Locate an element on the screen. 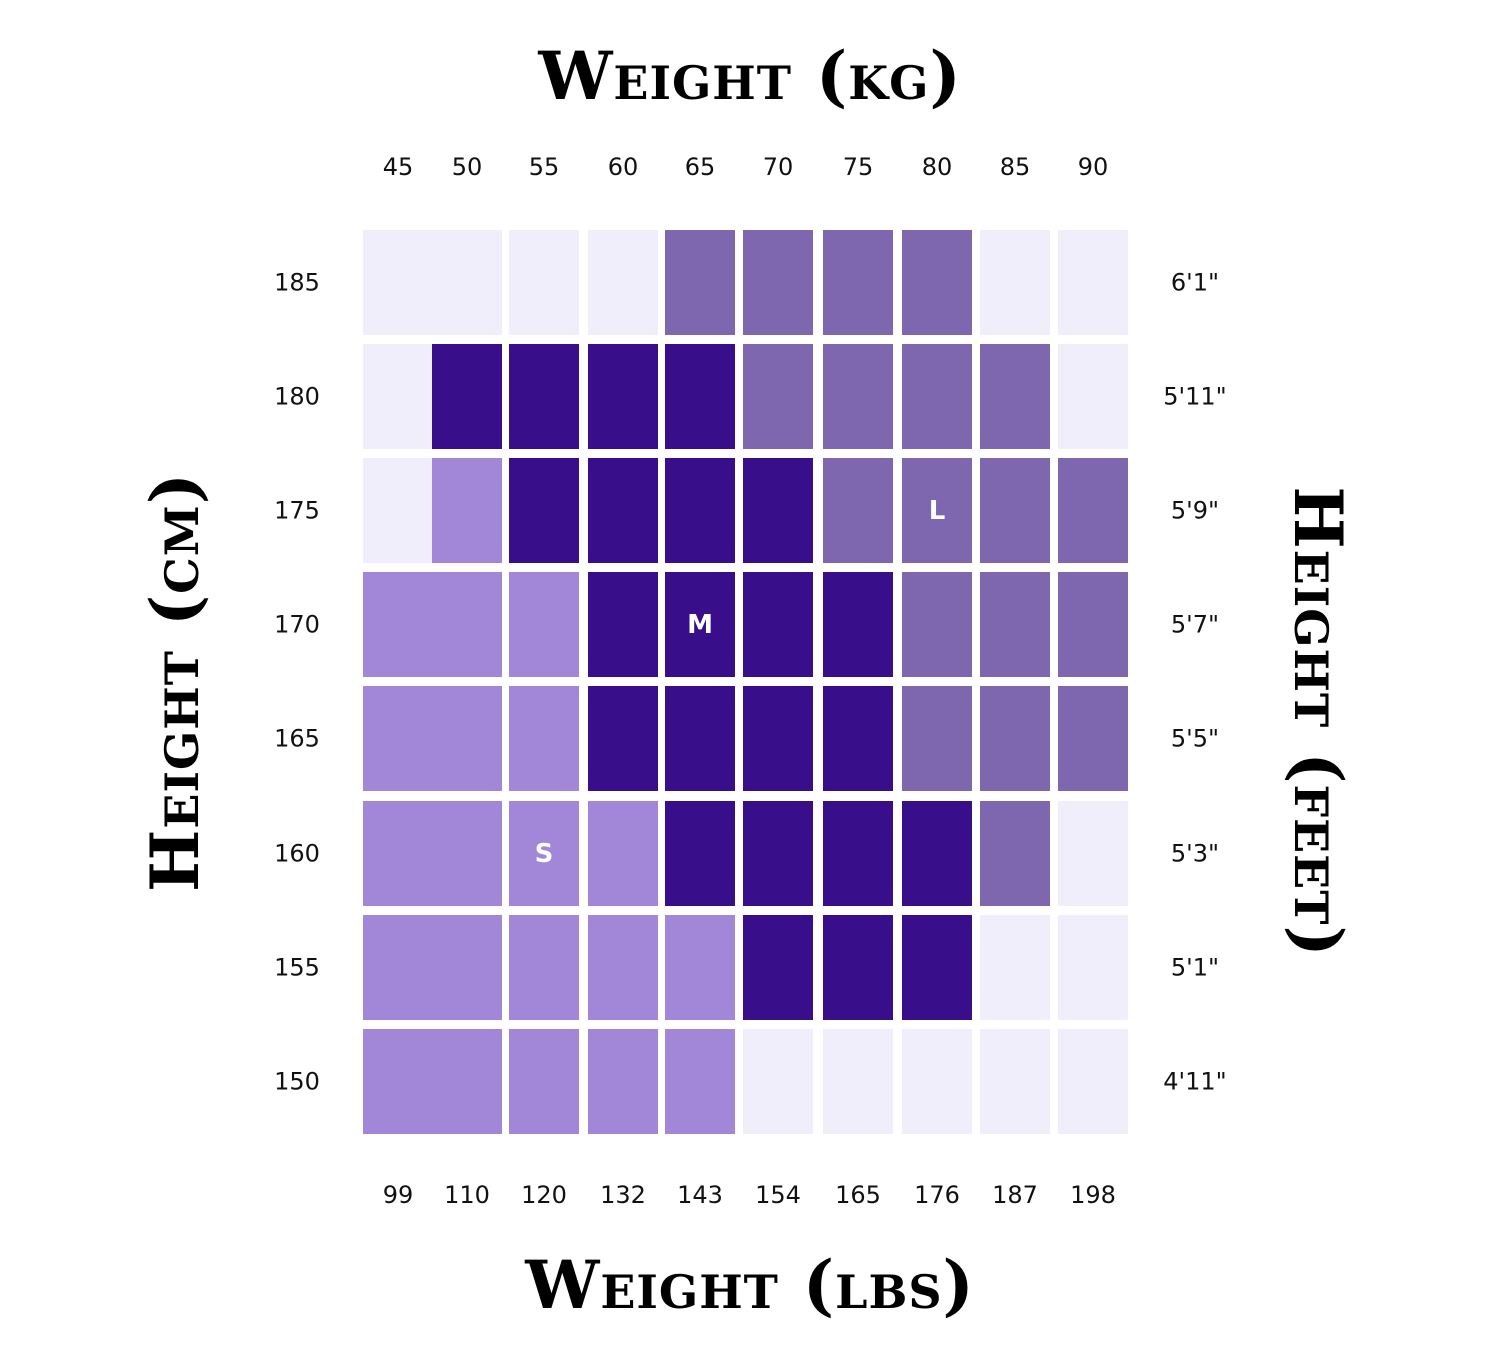 This screenshot has width=1500, height=1364. y-left-tick-label: 175 is located at coordinates (297, 511).